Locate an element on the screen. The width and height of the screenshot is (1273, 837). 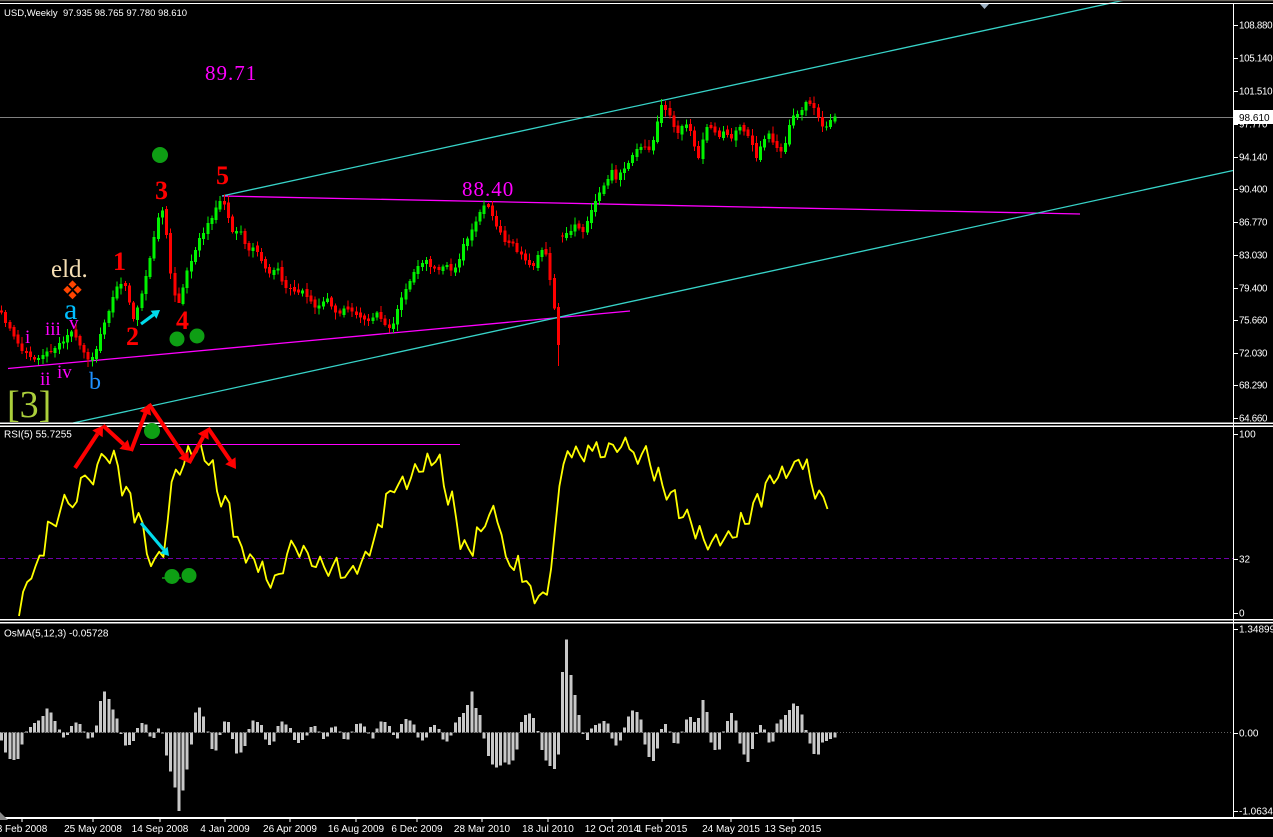
svg-text: 28 Mar 2010 is located at coordinates (482, 829).